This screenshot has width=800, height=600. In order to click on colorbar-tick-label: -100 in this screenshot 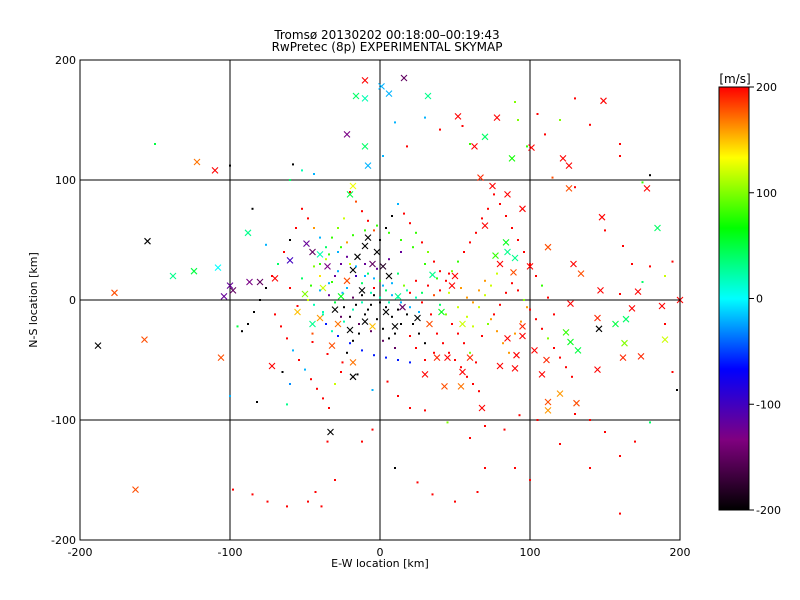, I will do `click(768, 404)`.